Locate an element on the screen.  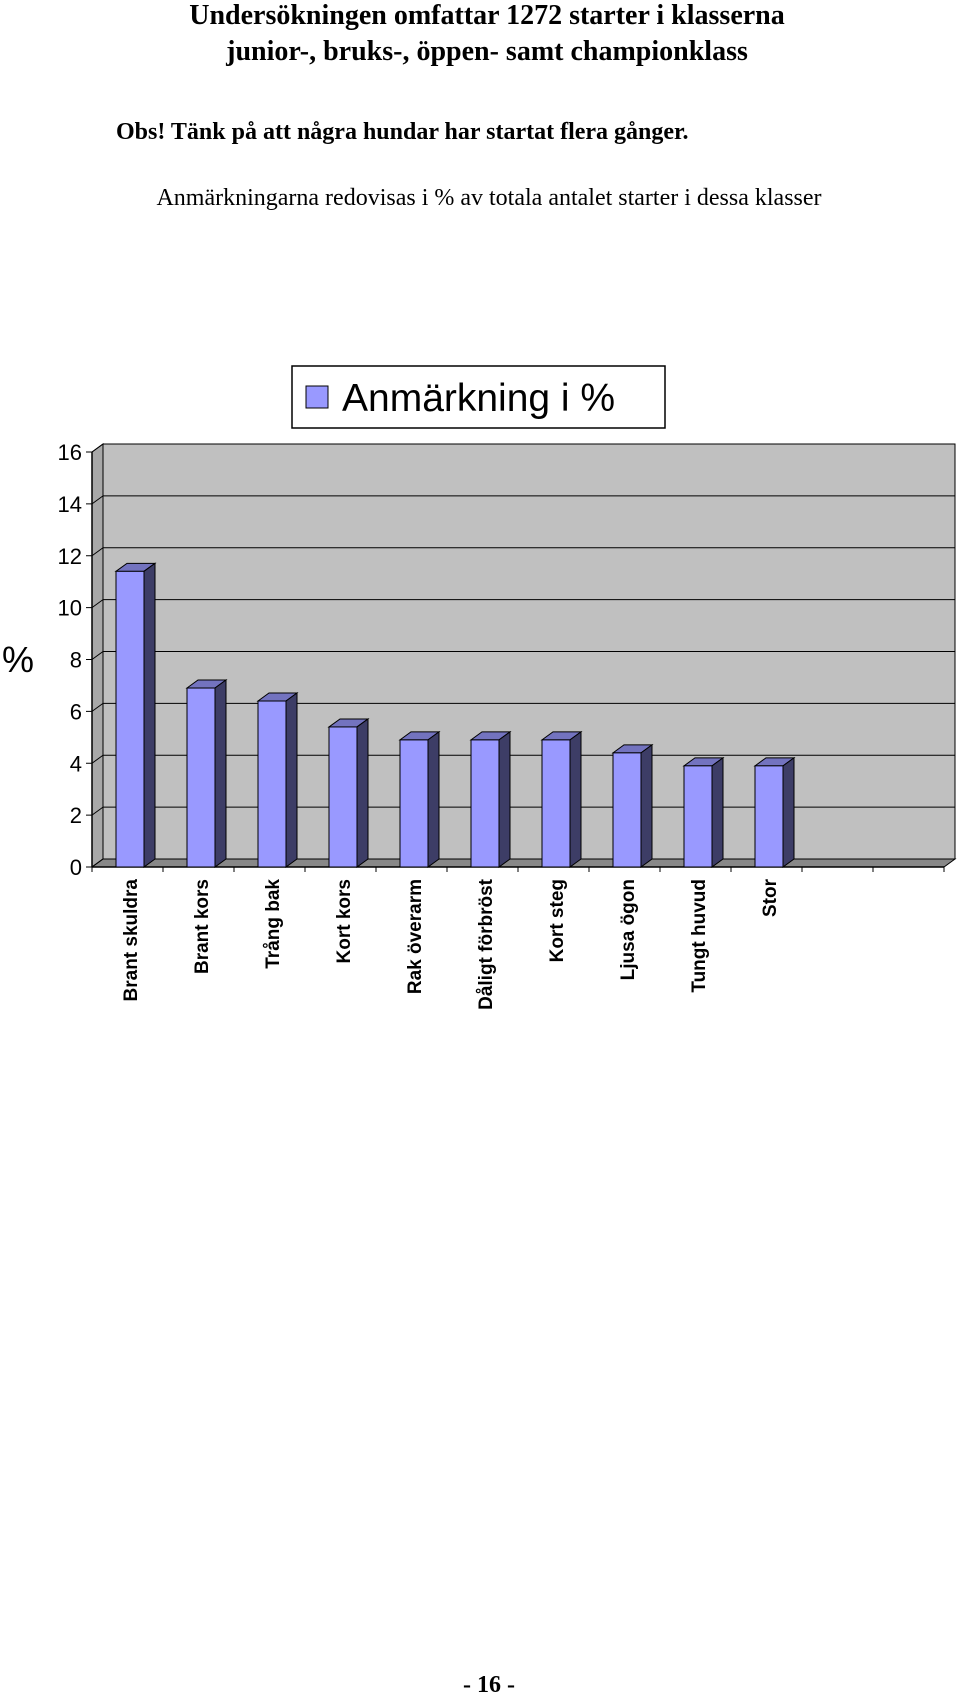
y-tick-label: 16 is located at coordinates (70, 452).